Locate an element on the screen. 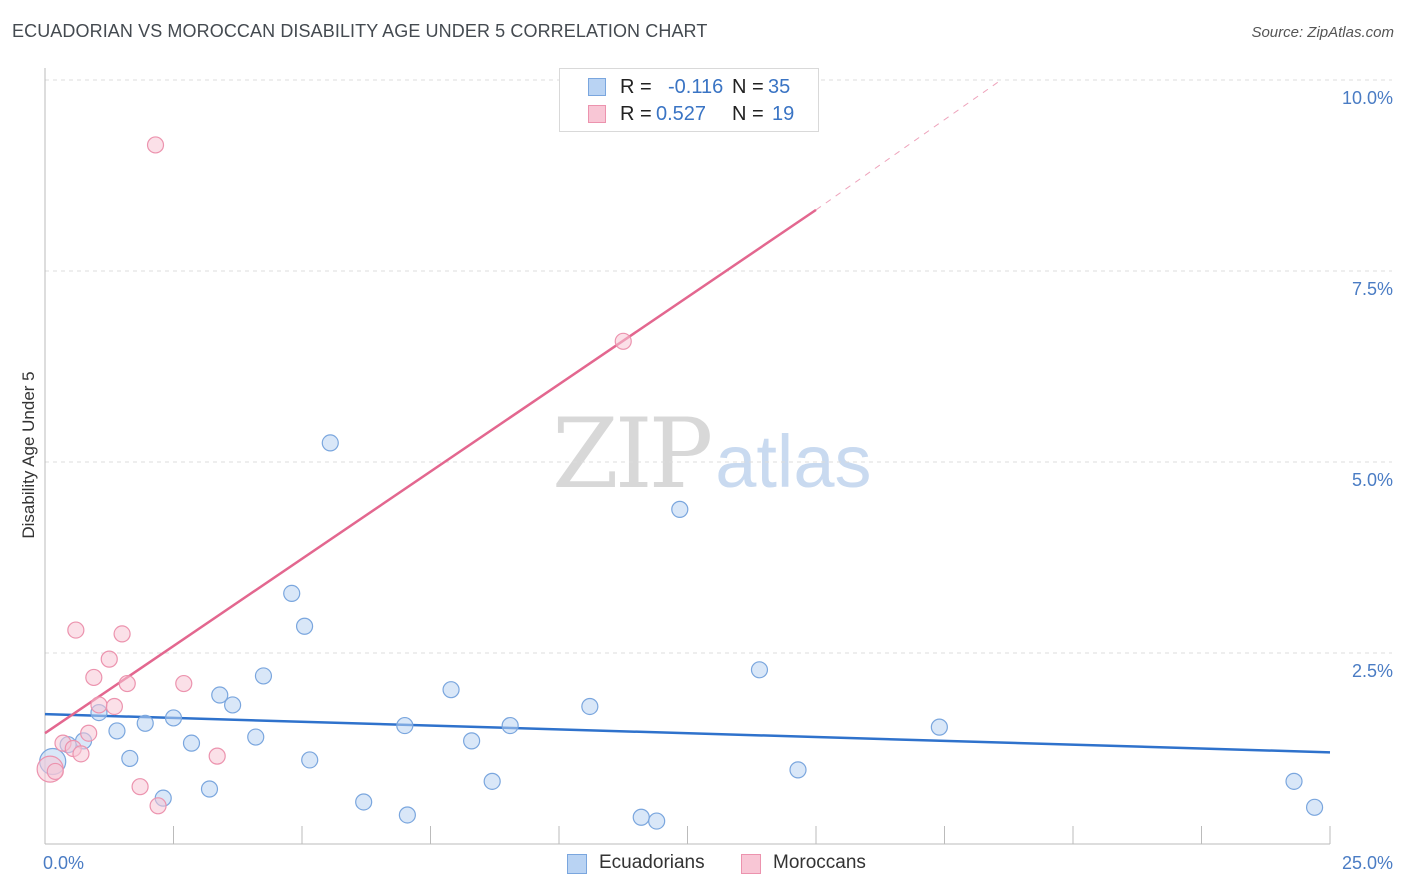 Image resolution: width=1406 pixels, height=892 pixels. r-value: -0.116 is located at coordinates (696, 87).